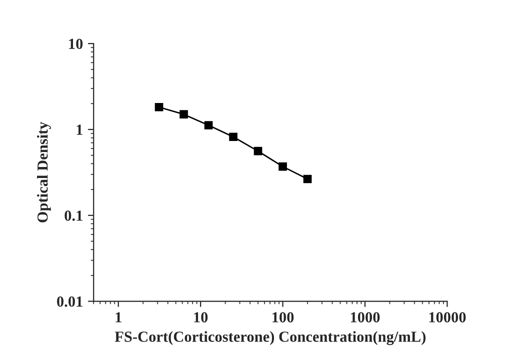 This screenshot has width=520, height=363. I want to click on x-tick-label: 1000, so click(365, 317).